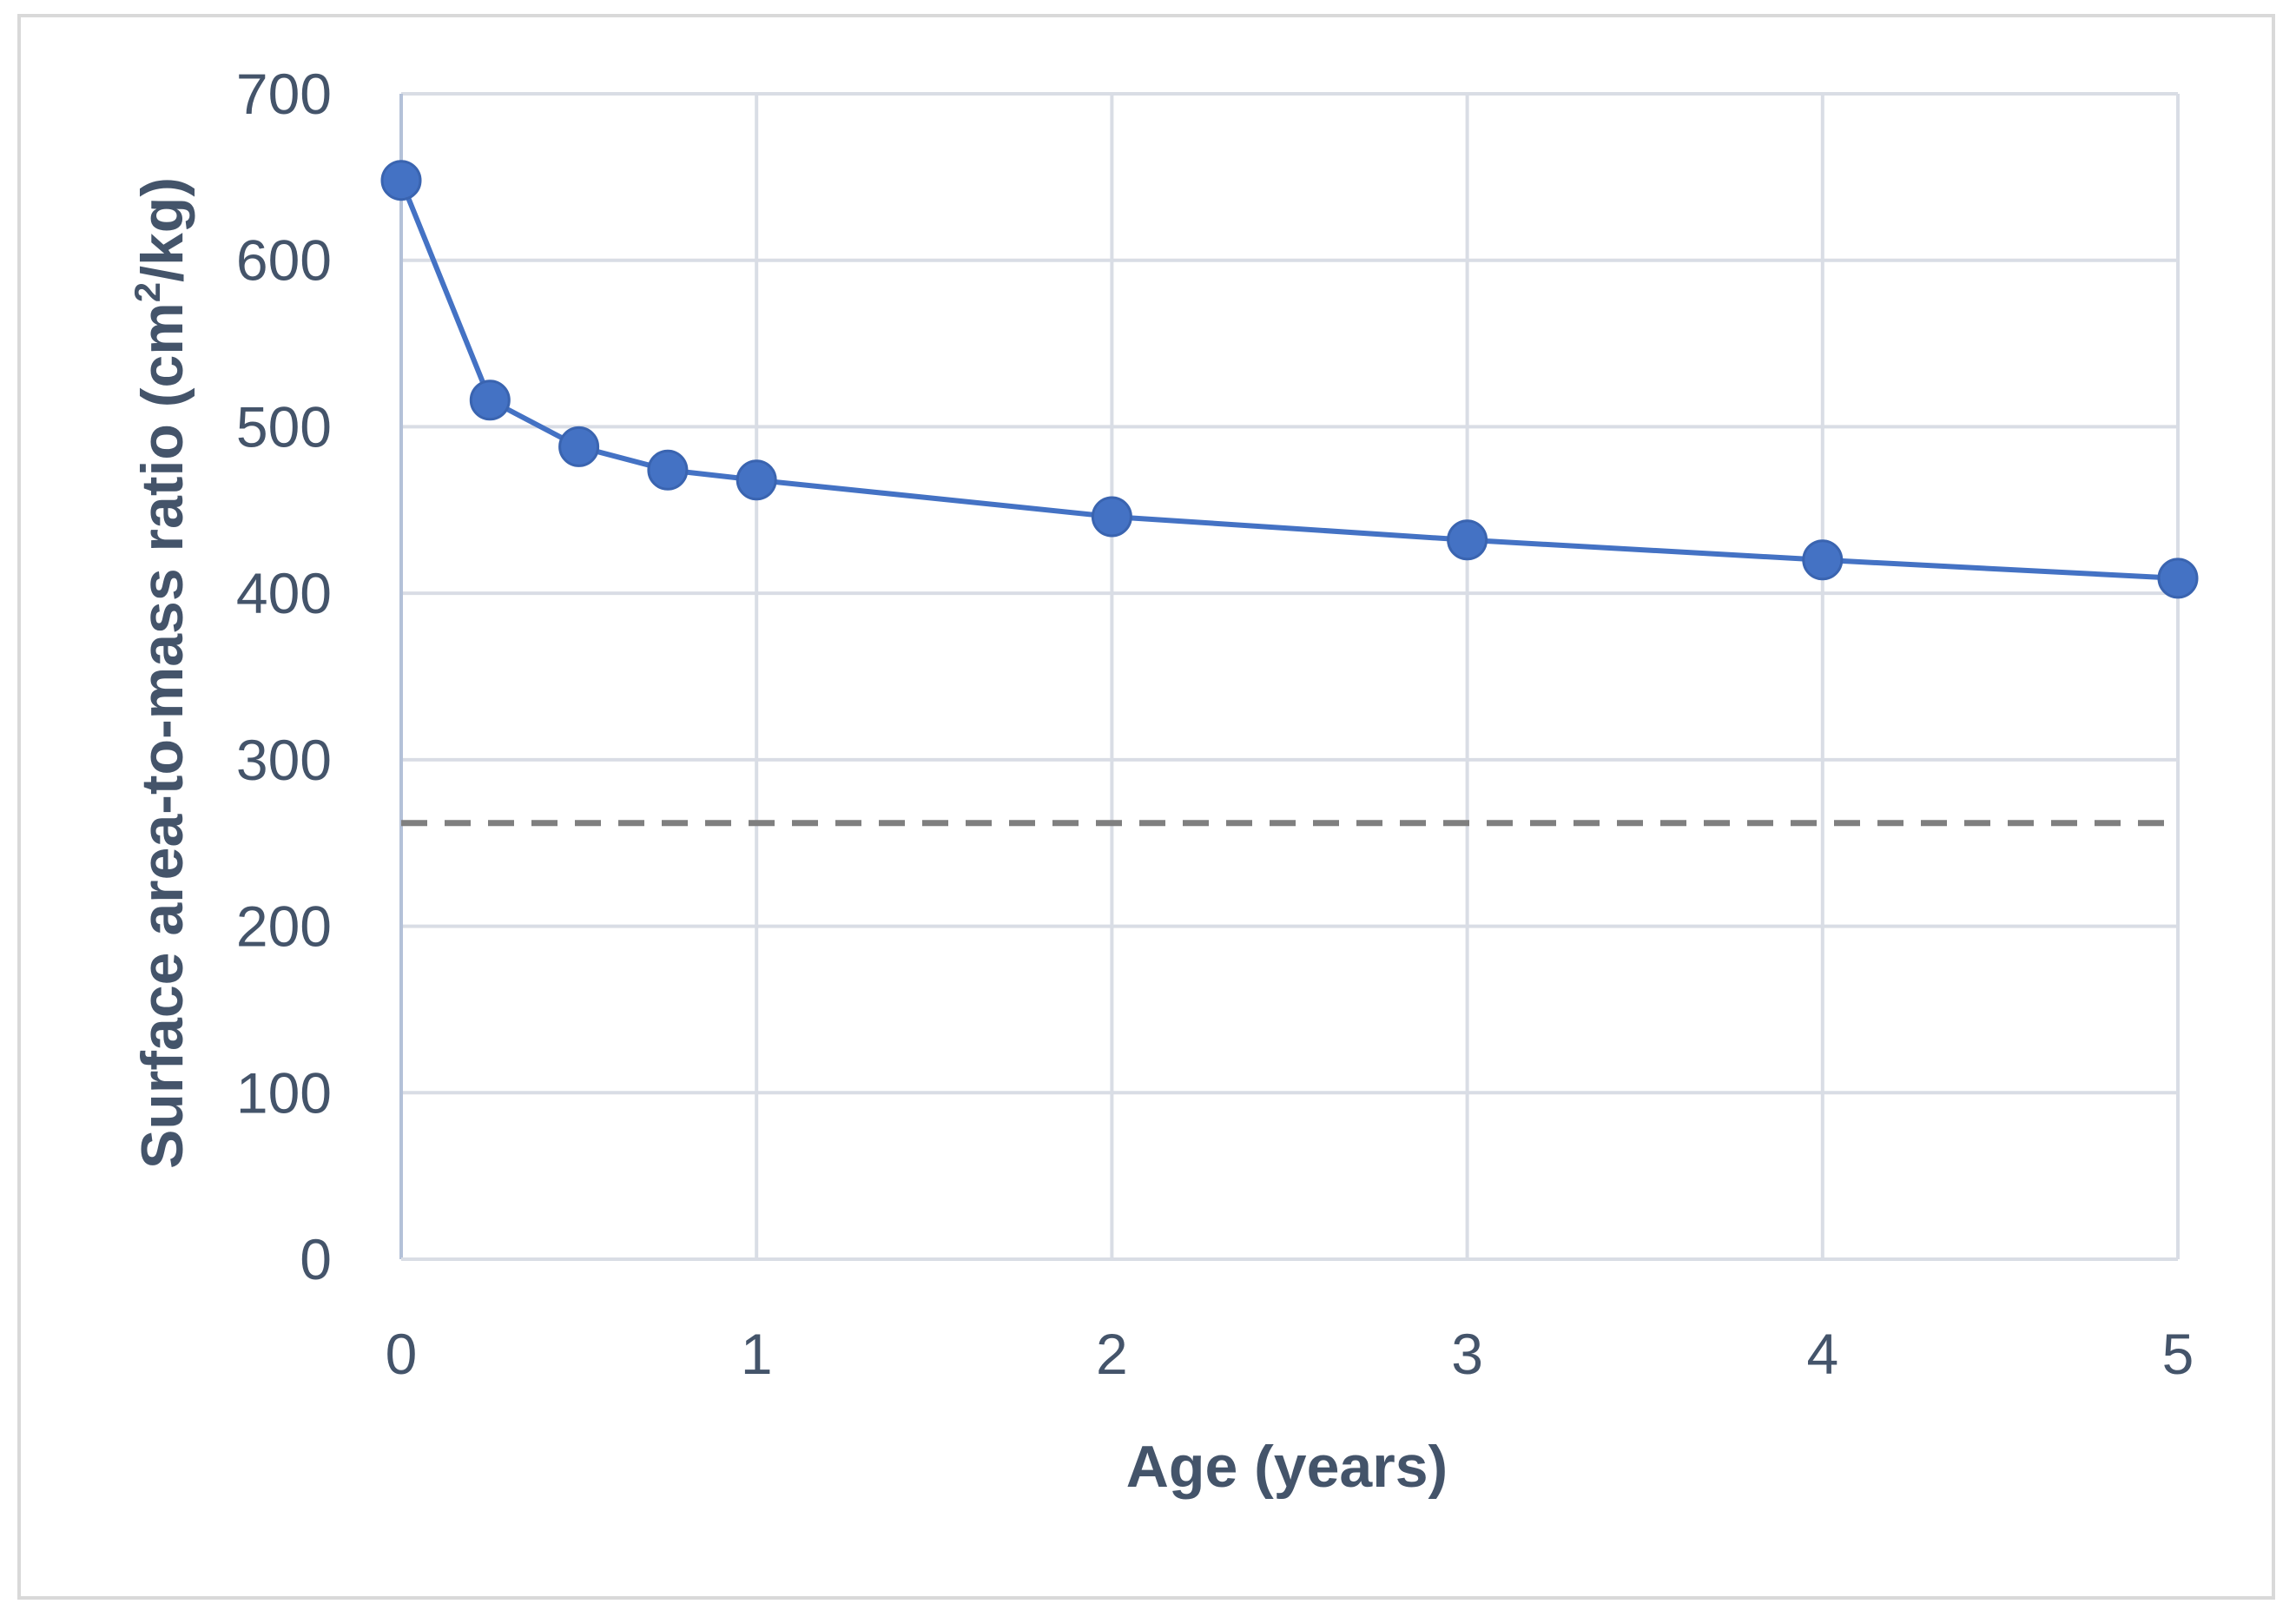 The width and height of the screenshot is (2296, 1617). I want to click on x-tick-label-4: 4, so click(1822, 1354).